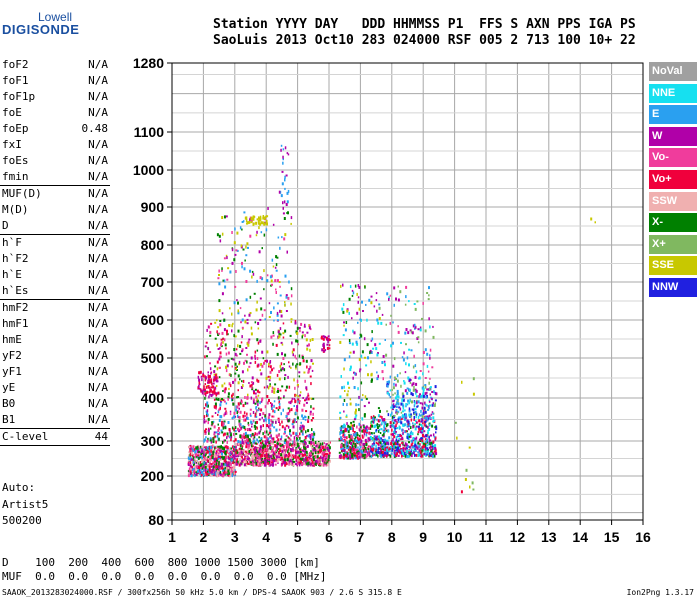 The width and height of the screenshot is (700, 600). I want to click on x-tick-label: 10, so click(455, 537).